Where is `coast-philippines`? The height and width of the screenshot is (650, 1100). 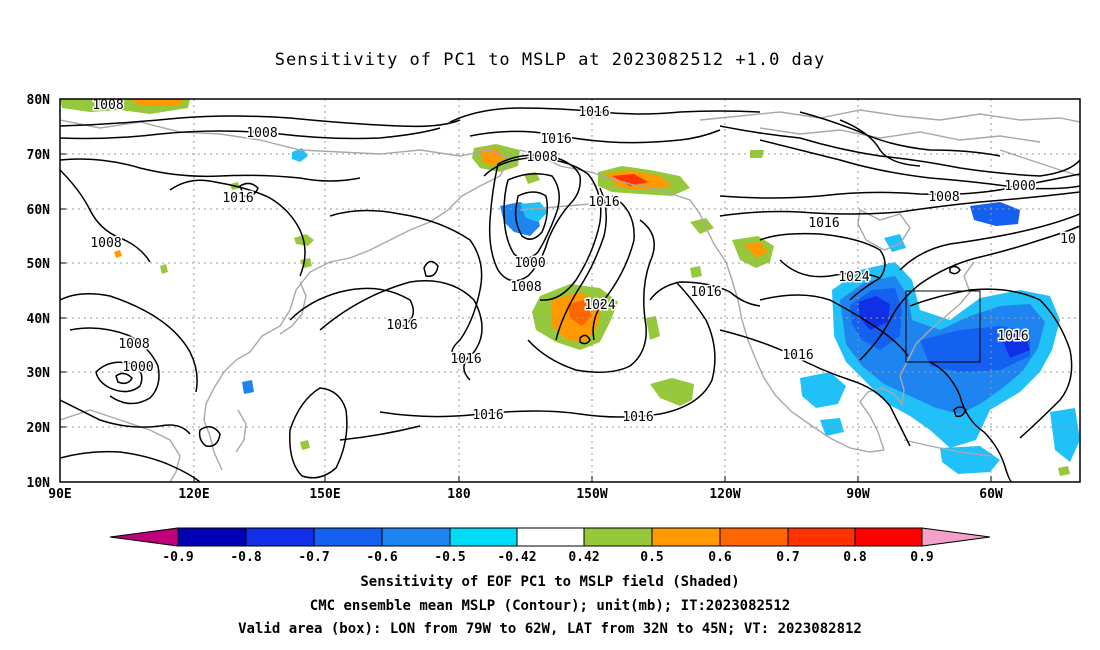
coast-philippines is located at coordinates (241, 431).